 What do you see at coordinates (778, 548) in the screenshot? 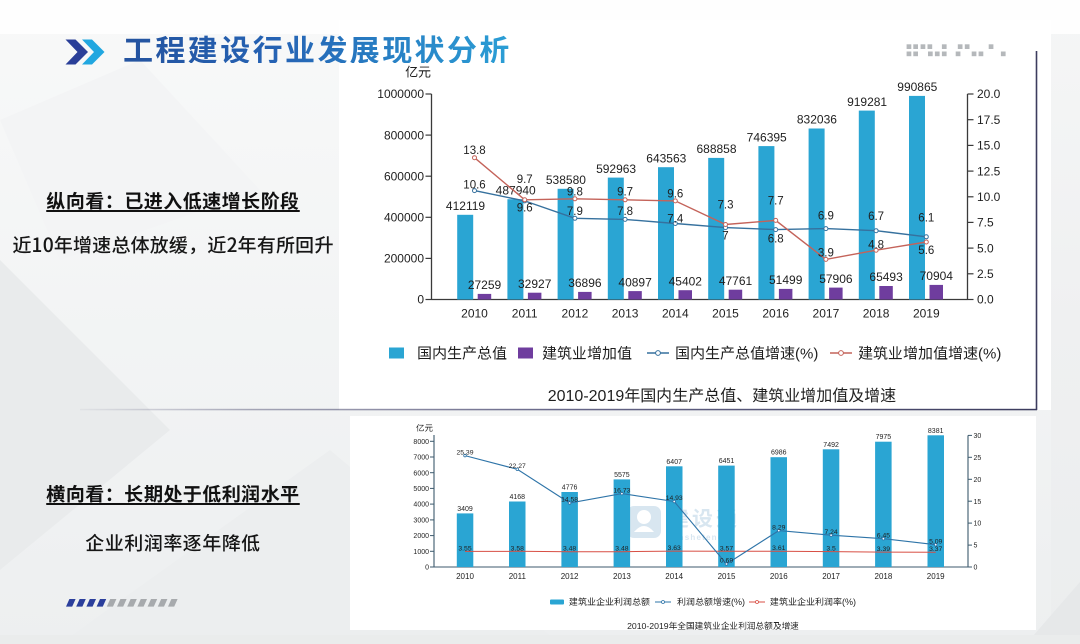
I see `svg-text: 3.61` at bounding box center [778, 548].